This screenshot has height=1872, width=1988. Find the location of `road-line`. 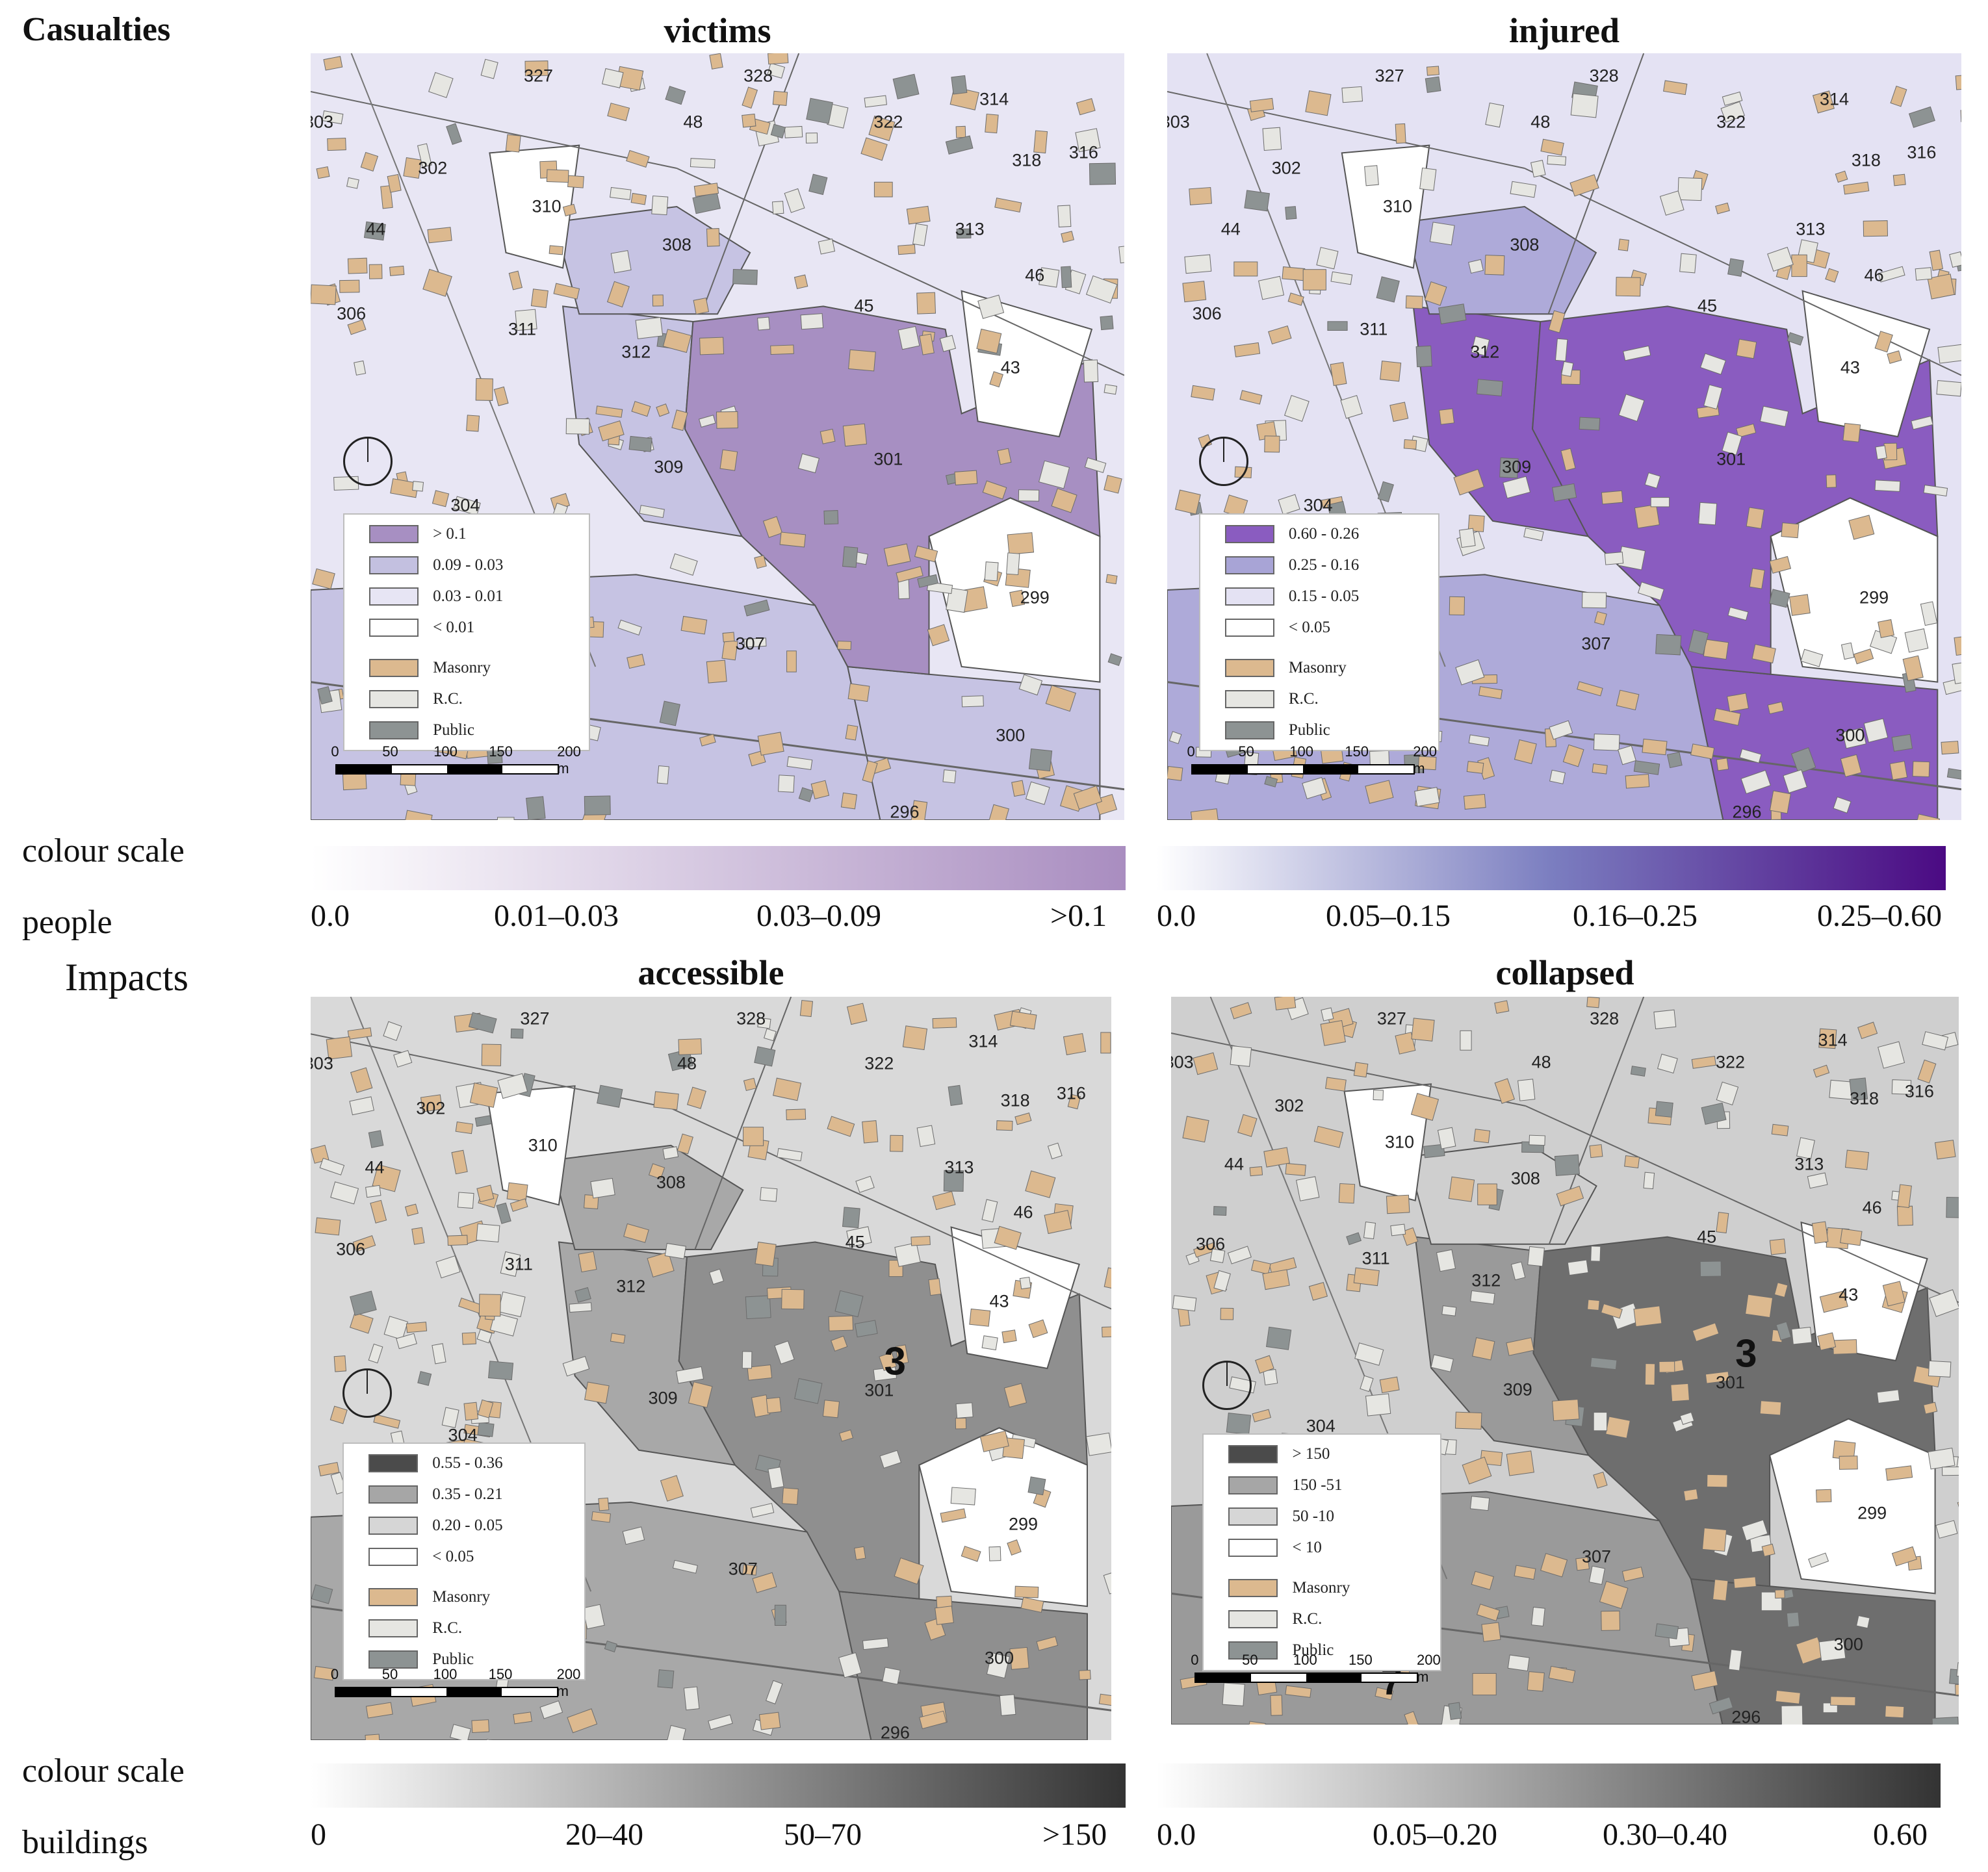

road-line is located at coordinates (1742, 1204).